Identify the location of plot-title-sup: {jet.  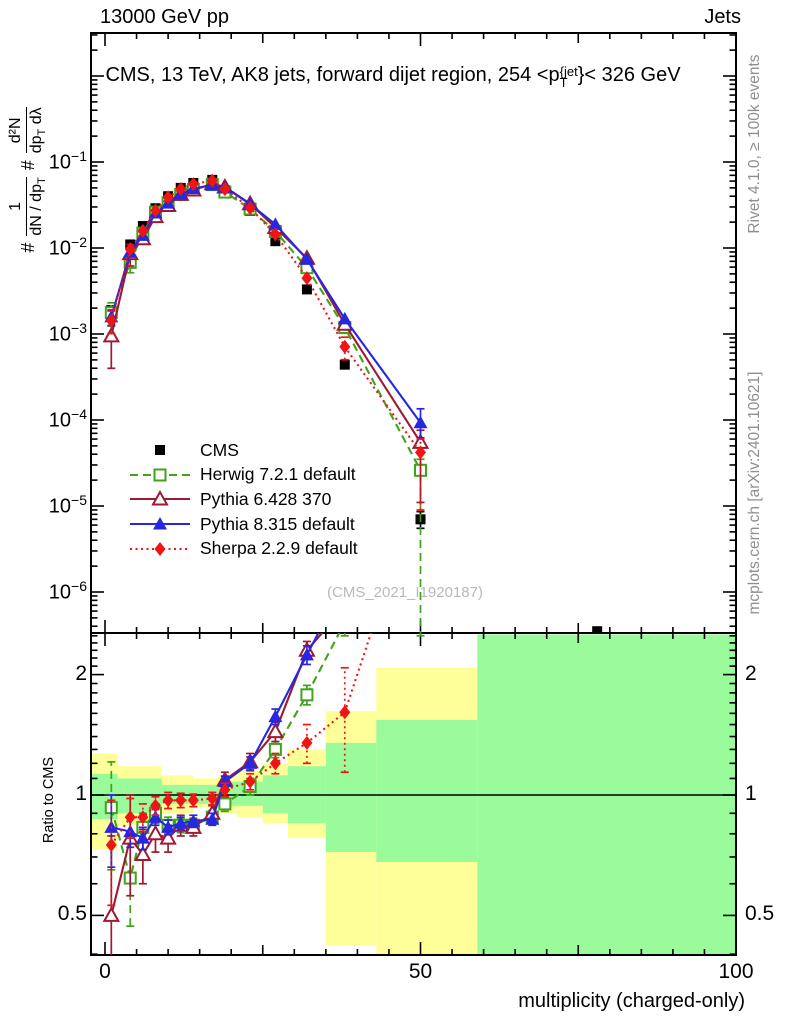
(568, 71).